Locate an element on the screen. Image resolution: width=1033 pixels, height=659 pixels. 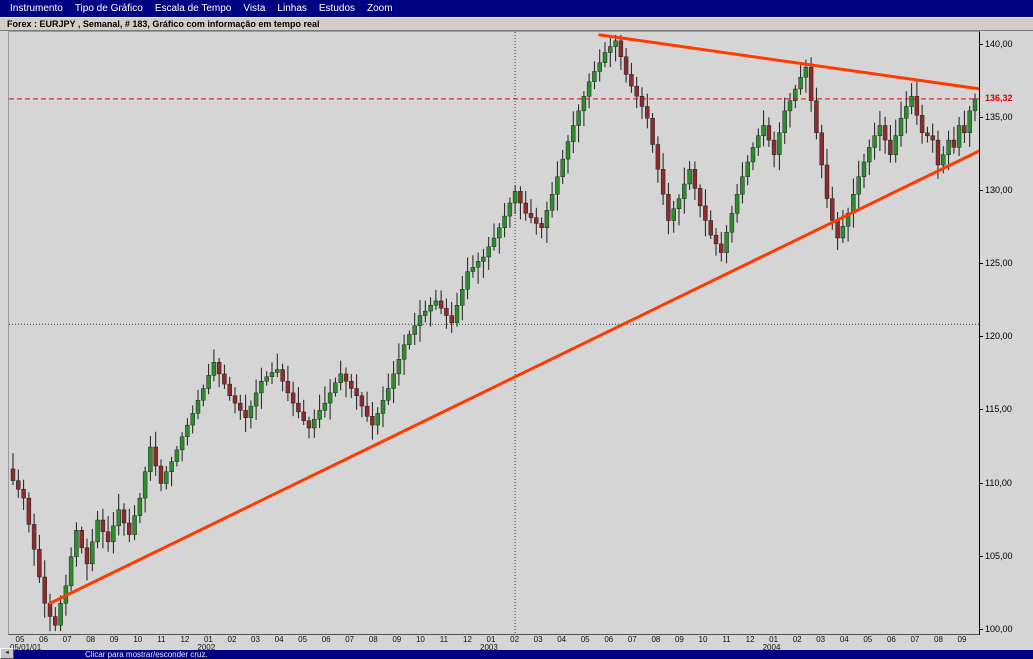
price-tick-label: 120,00 is located at coordinates (999, 336).